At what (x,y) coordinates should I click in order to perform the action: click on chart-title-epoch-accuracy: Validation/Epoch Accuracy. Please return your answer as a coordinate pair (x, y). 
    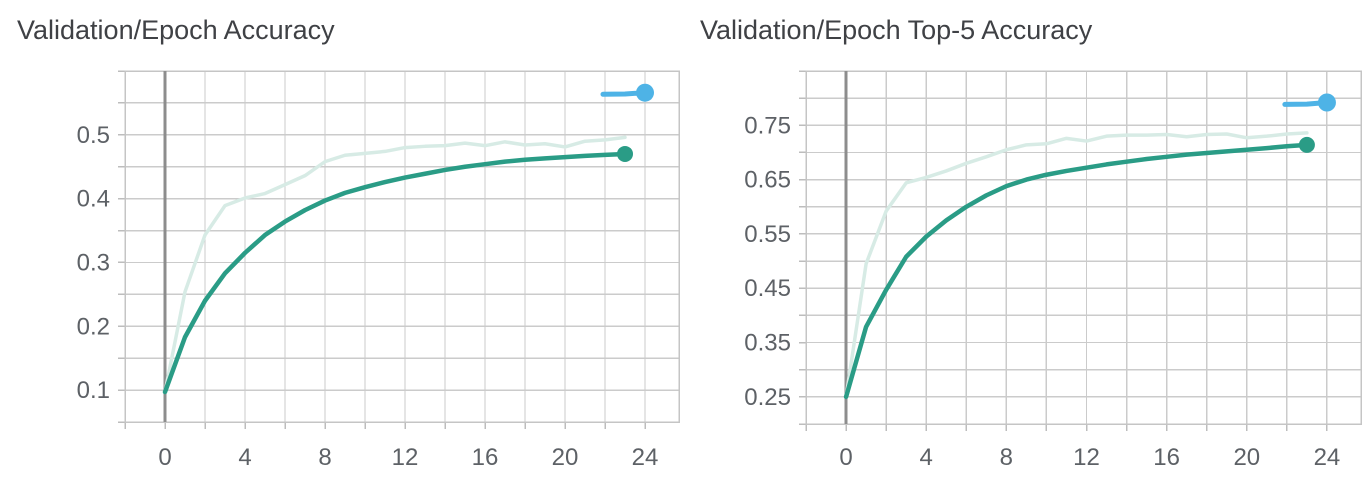
    Looking at the image, I should click on (176, 30).